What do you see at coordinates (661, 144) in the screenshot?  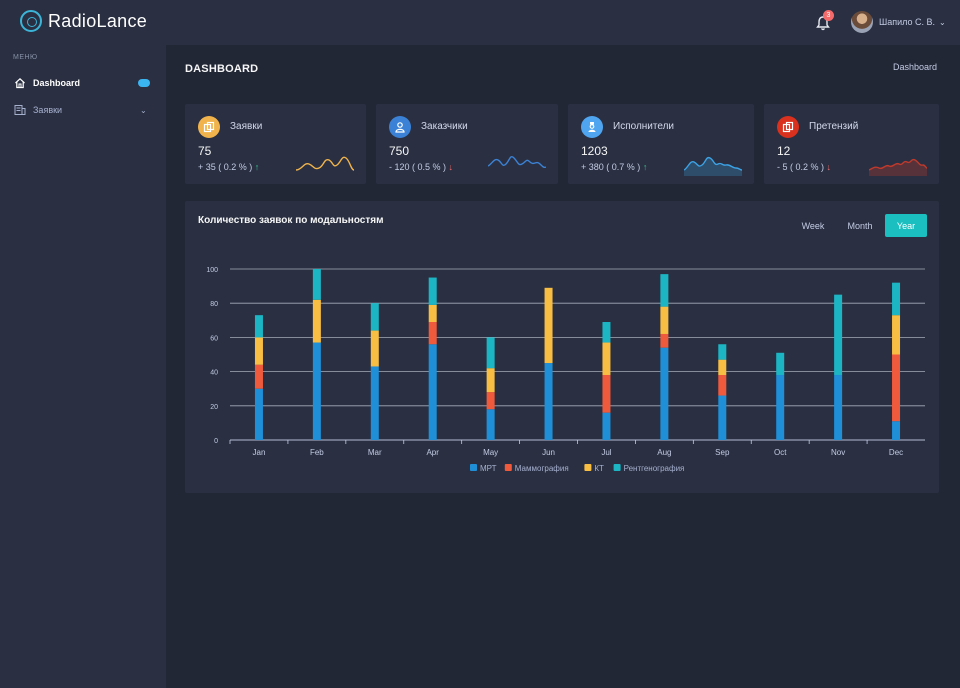 I see `stat-card-executors: Исполнители 1203 + 380 ( 0.7 % ) ↑` at bounding box center [661, 144].